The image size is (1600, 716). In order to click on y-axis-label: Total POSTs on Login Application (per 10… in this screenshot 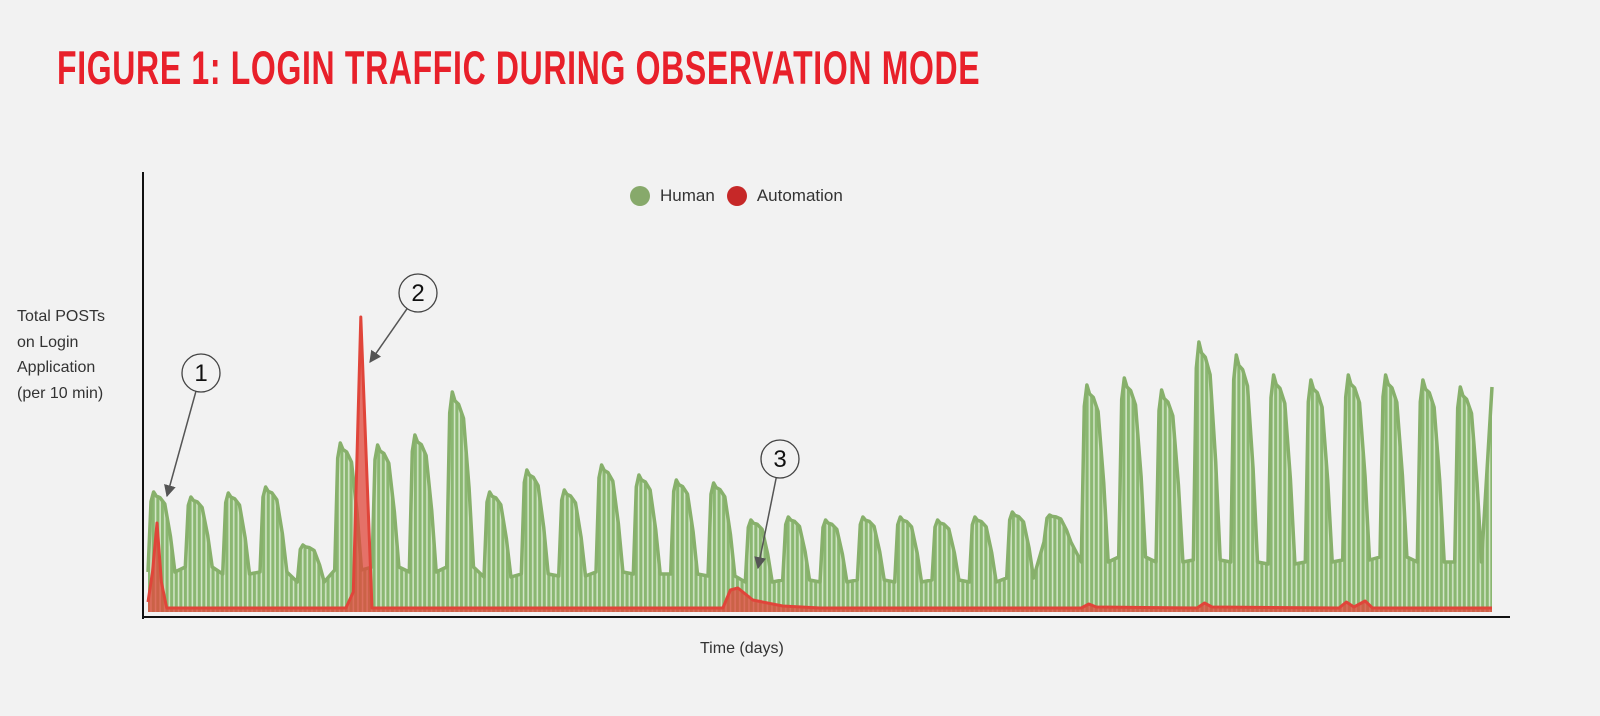, I will do `click(61, 355)`.